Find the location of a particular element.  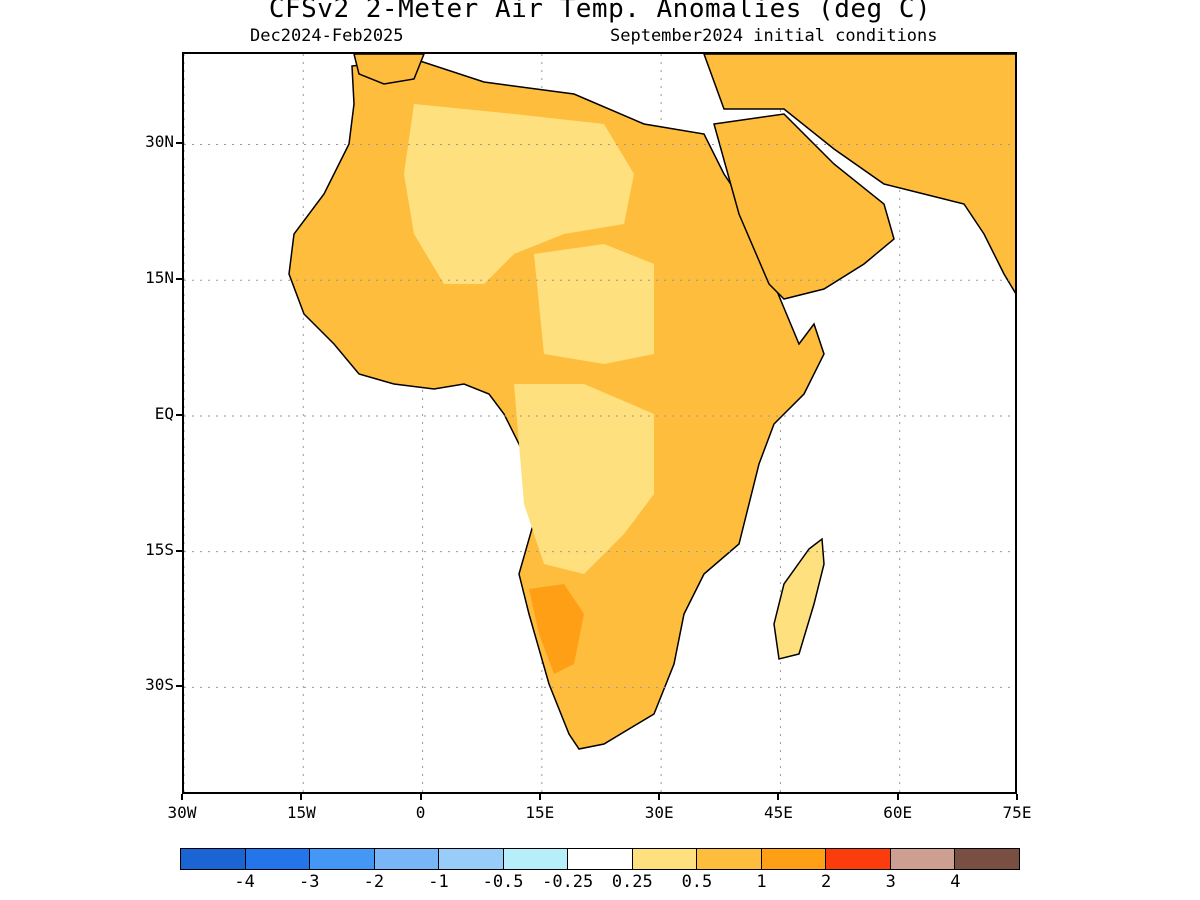

lon-tick-label: 0 is located at coordinates (420, 812).